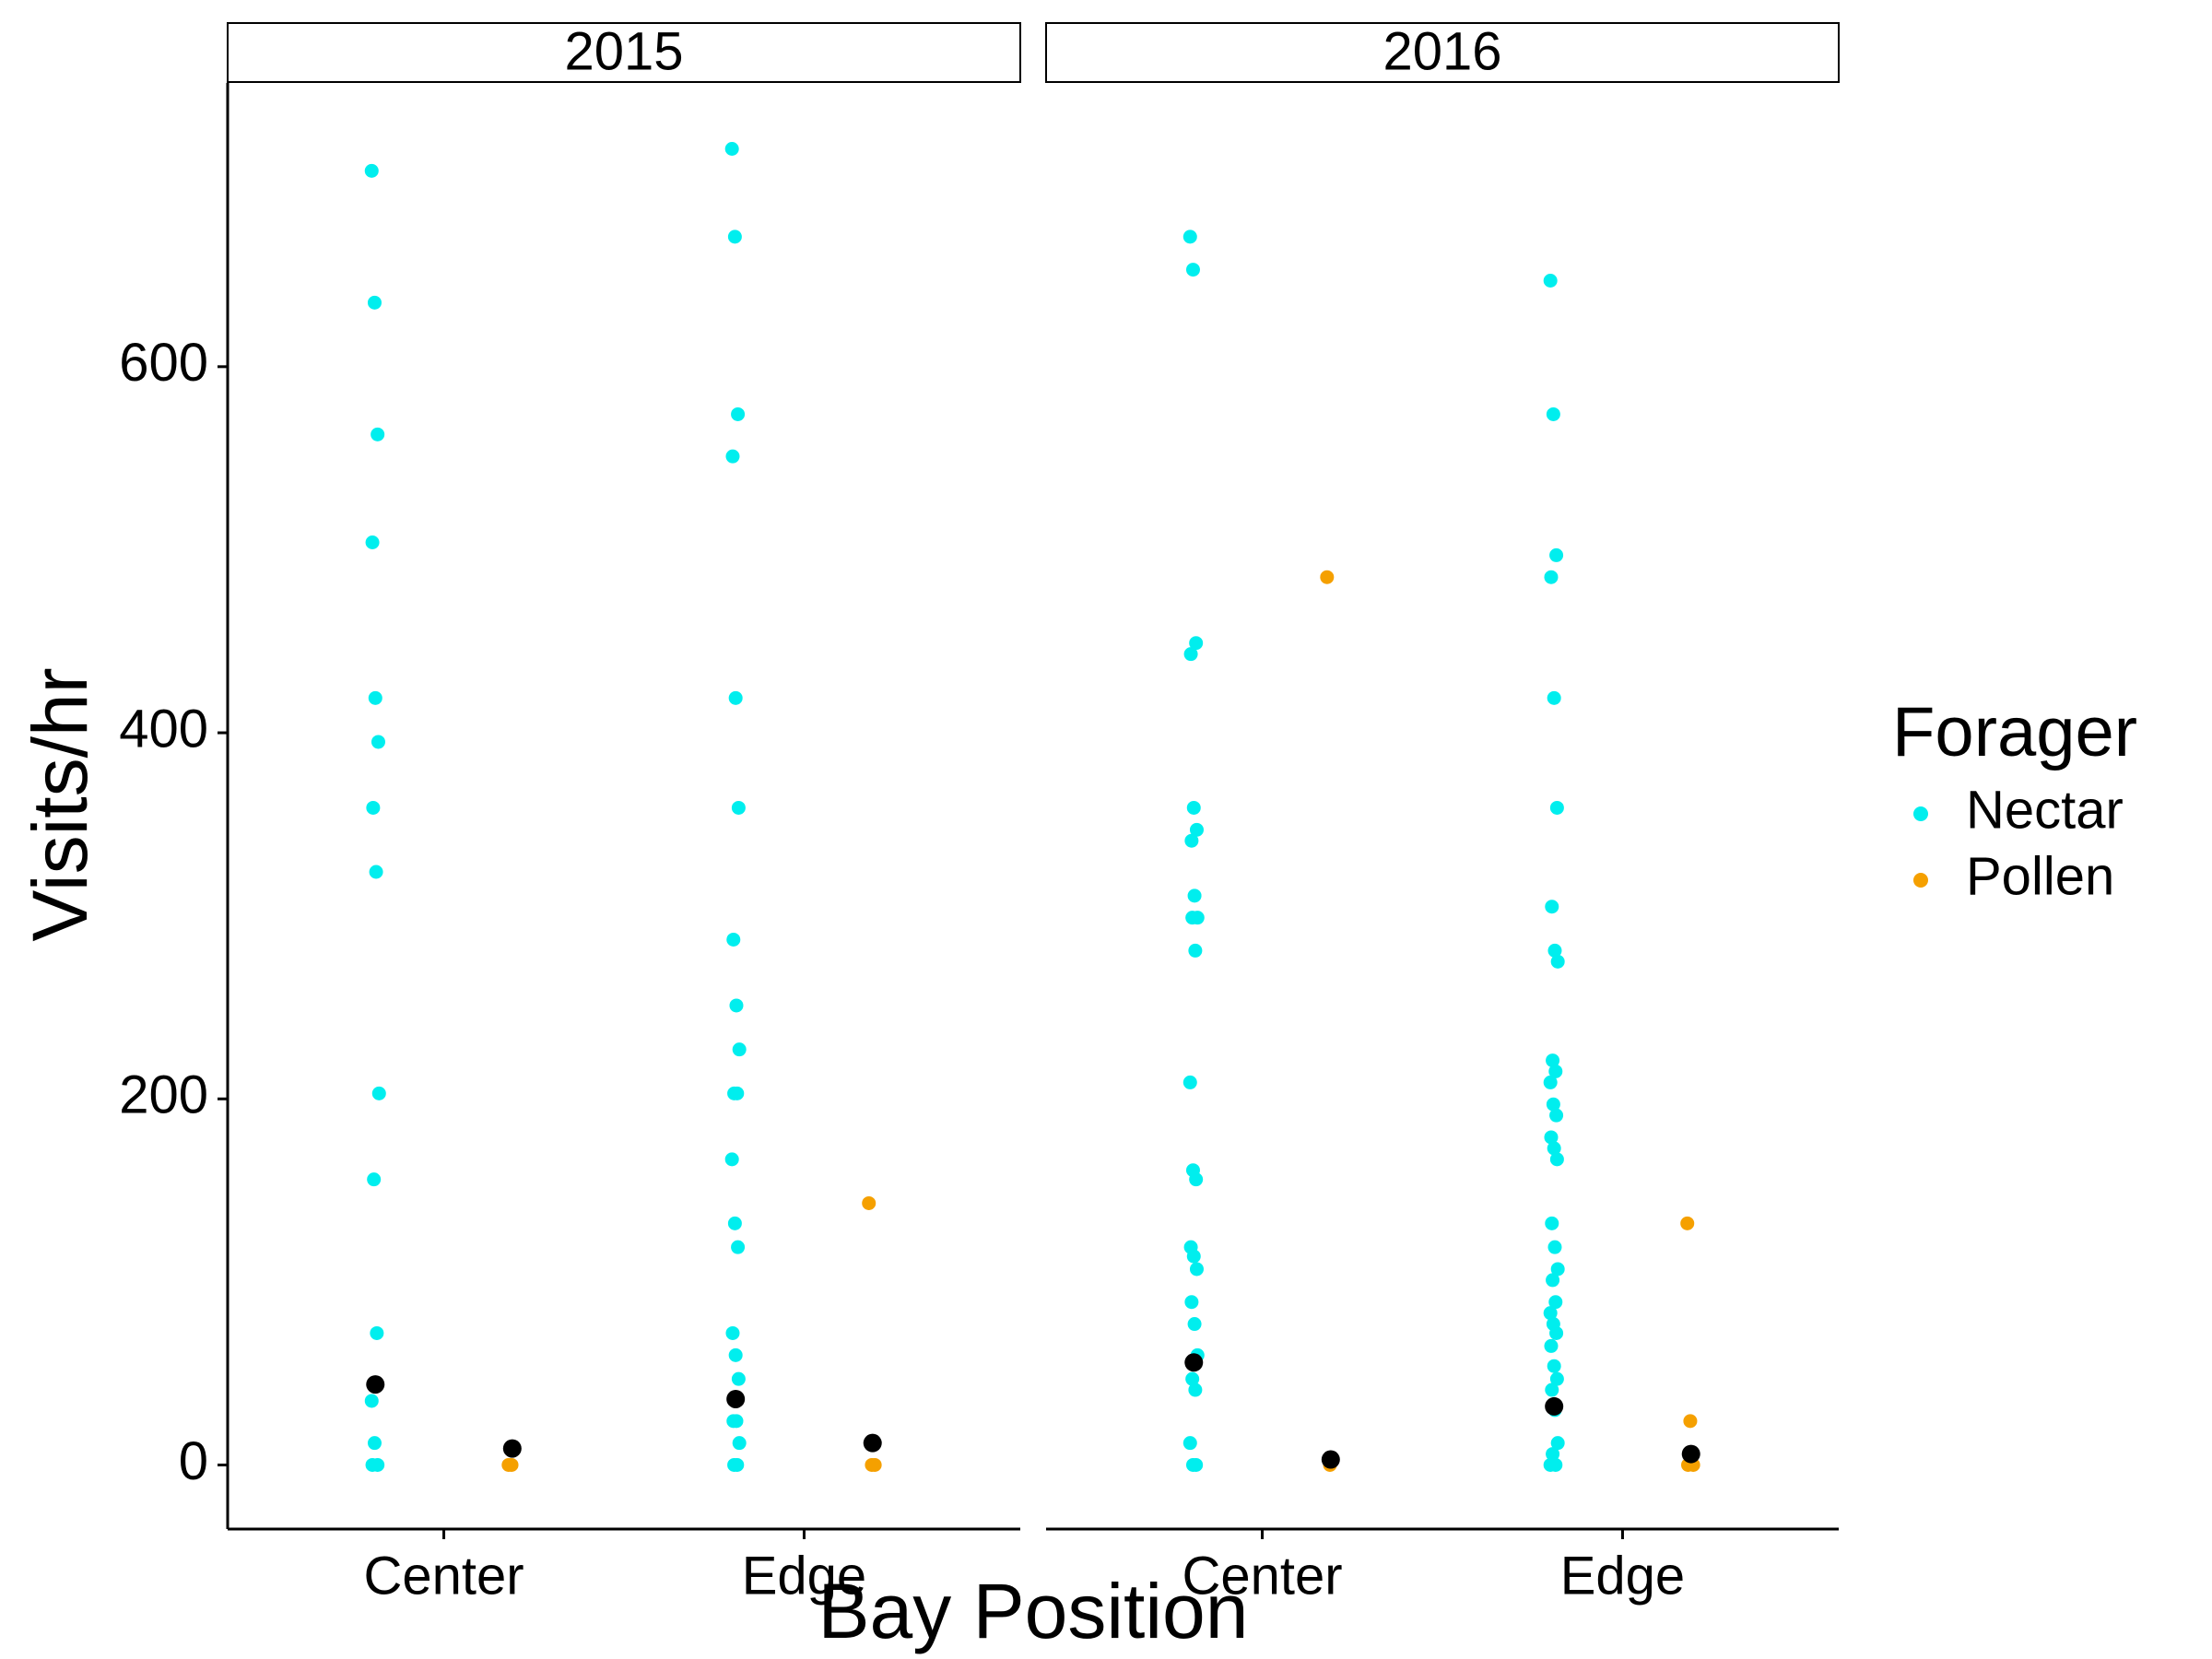  I want to click on strip-label: 2016, so click(1441, 51).